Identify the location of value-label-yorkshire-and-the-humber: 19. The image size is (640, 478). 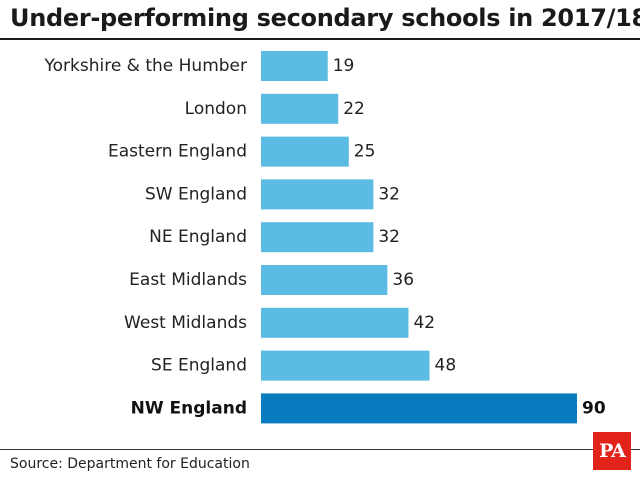
(344, 66).